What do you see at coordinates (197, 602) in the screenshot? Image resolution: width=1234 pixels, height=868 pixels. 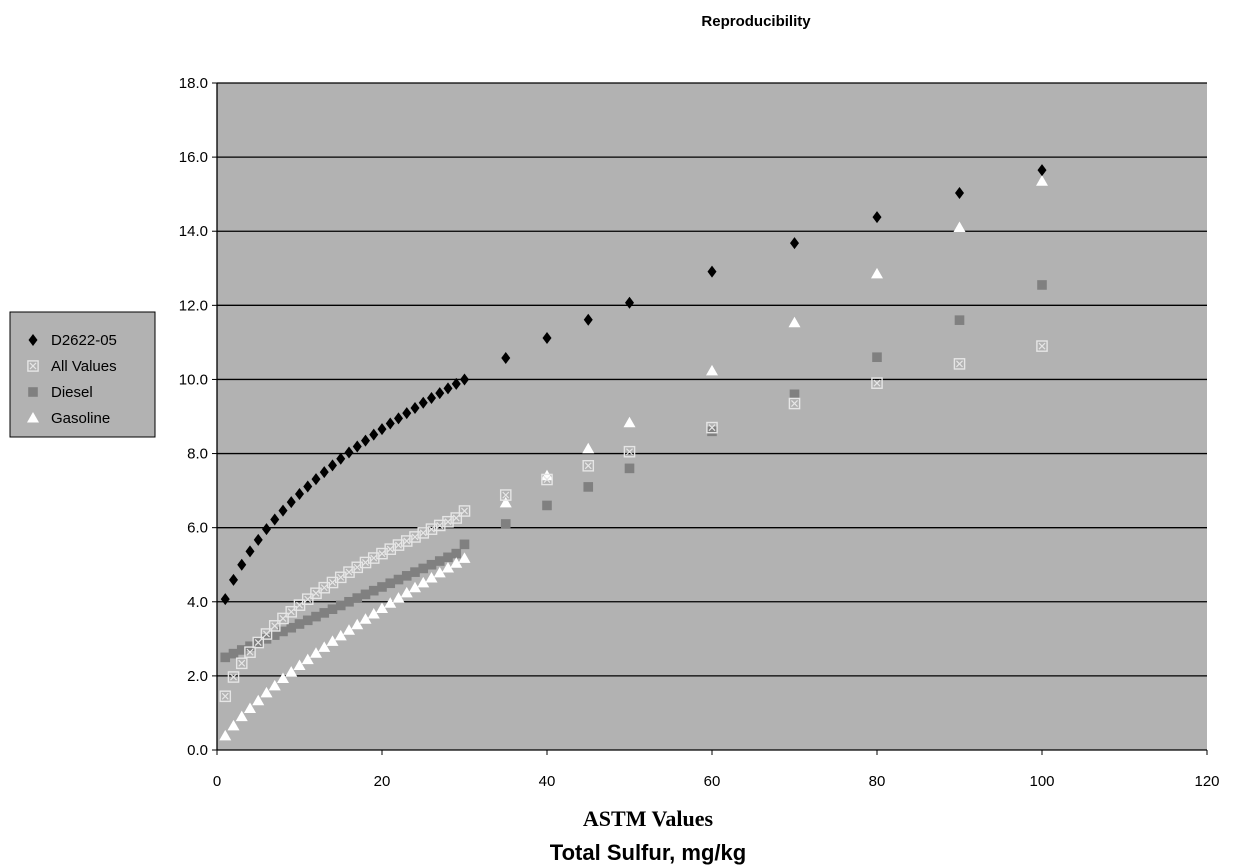 I see `y-tick-label-2: 4.0` at bounding box center [197, 602].